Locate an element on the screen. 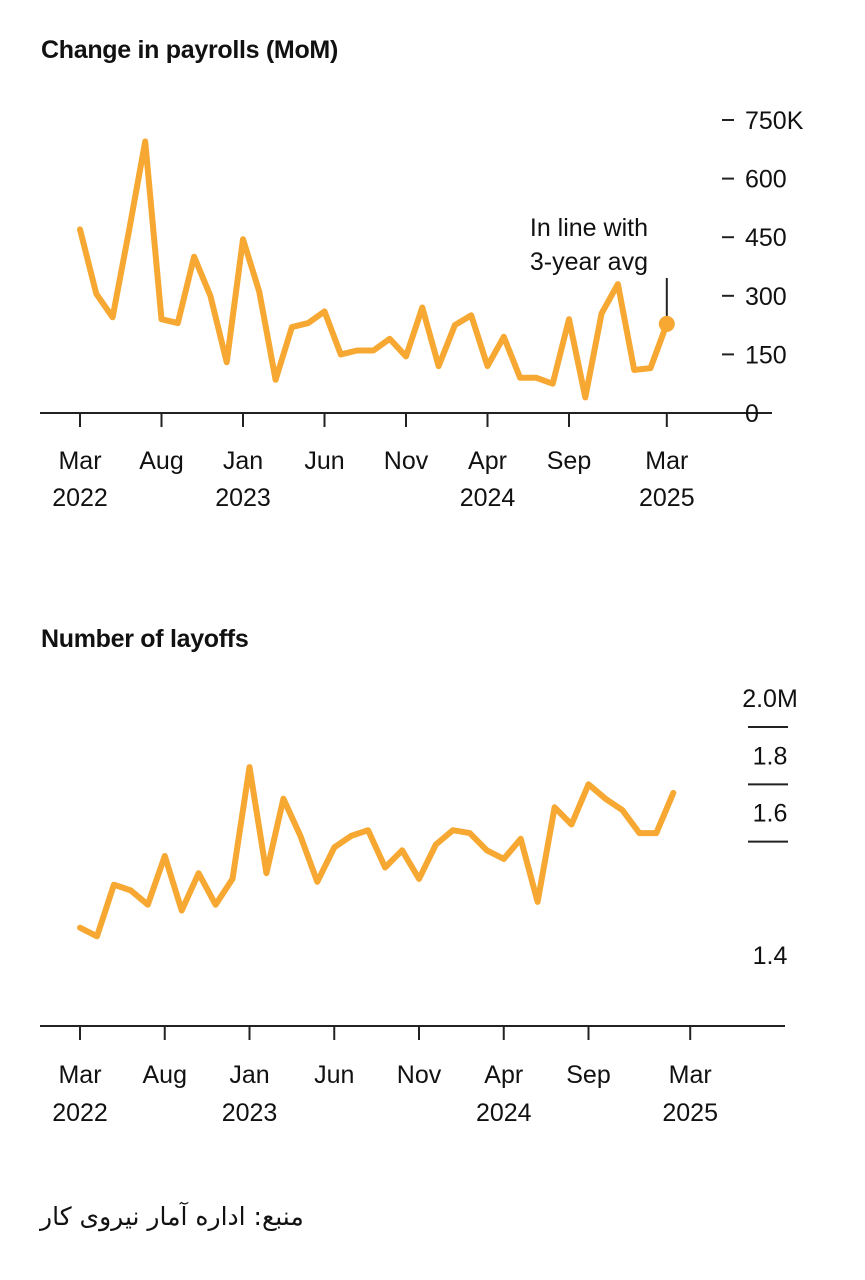  layoffs-x-tick-month: Nov is located at coordinates (419, 1075).